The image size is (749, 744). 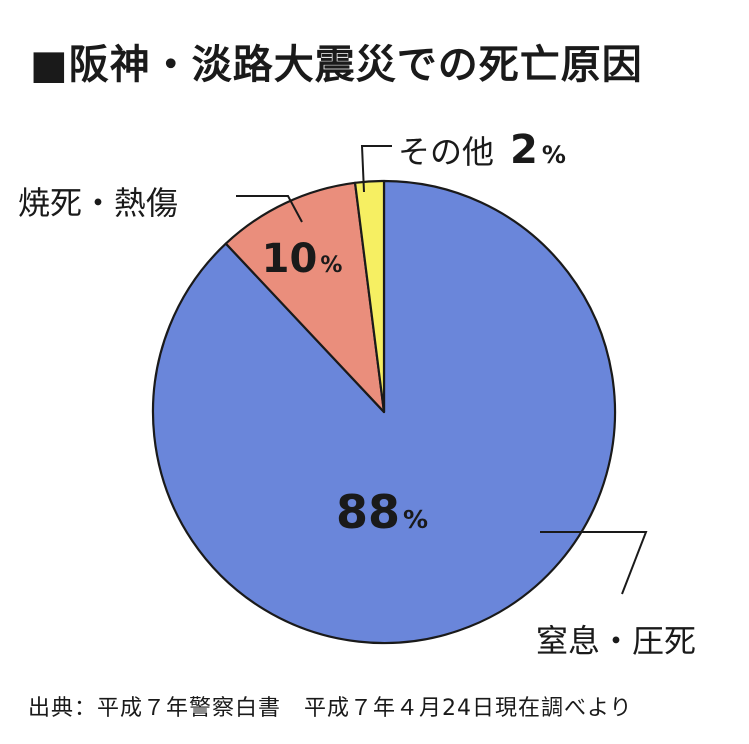 I want to click on slice-name-0: 窒息・圧死, so click(x=616, y=641).